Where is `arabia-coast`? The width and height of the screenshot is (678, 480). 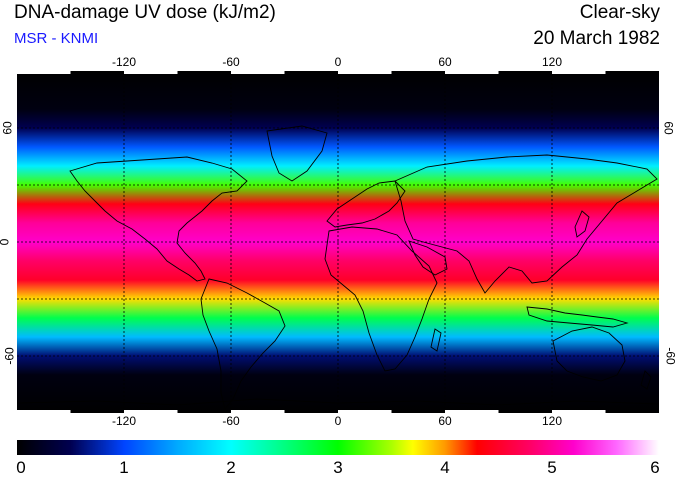 arabia-coast is located at coordinates (428, 258).